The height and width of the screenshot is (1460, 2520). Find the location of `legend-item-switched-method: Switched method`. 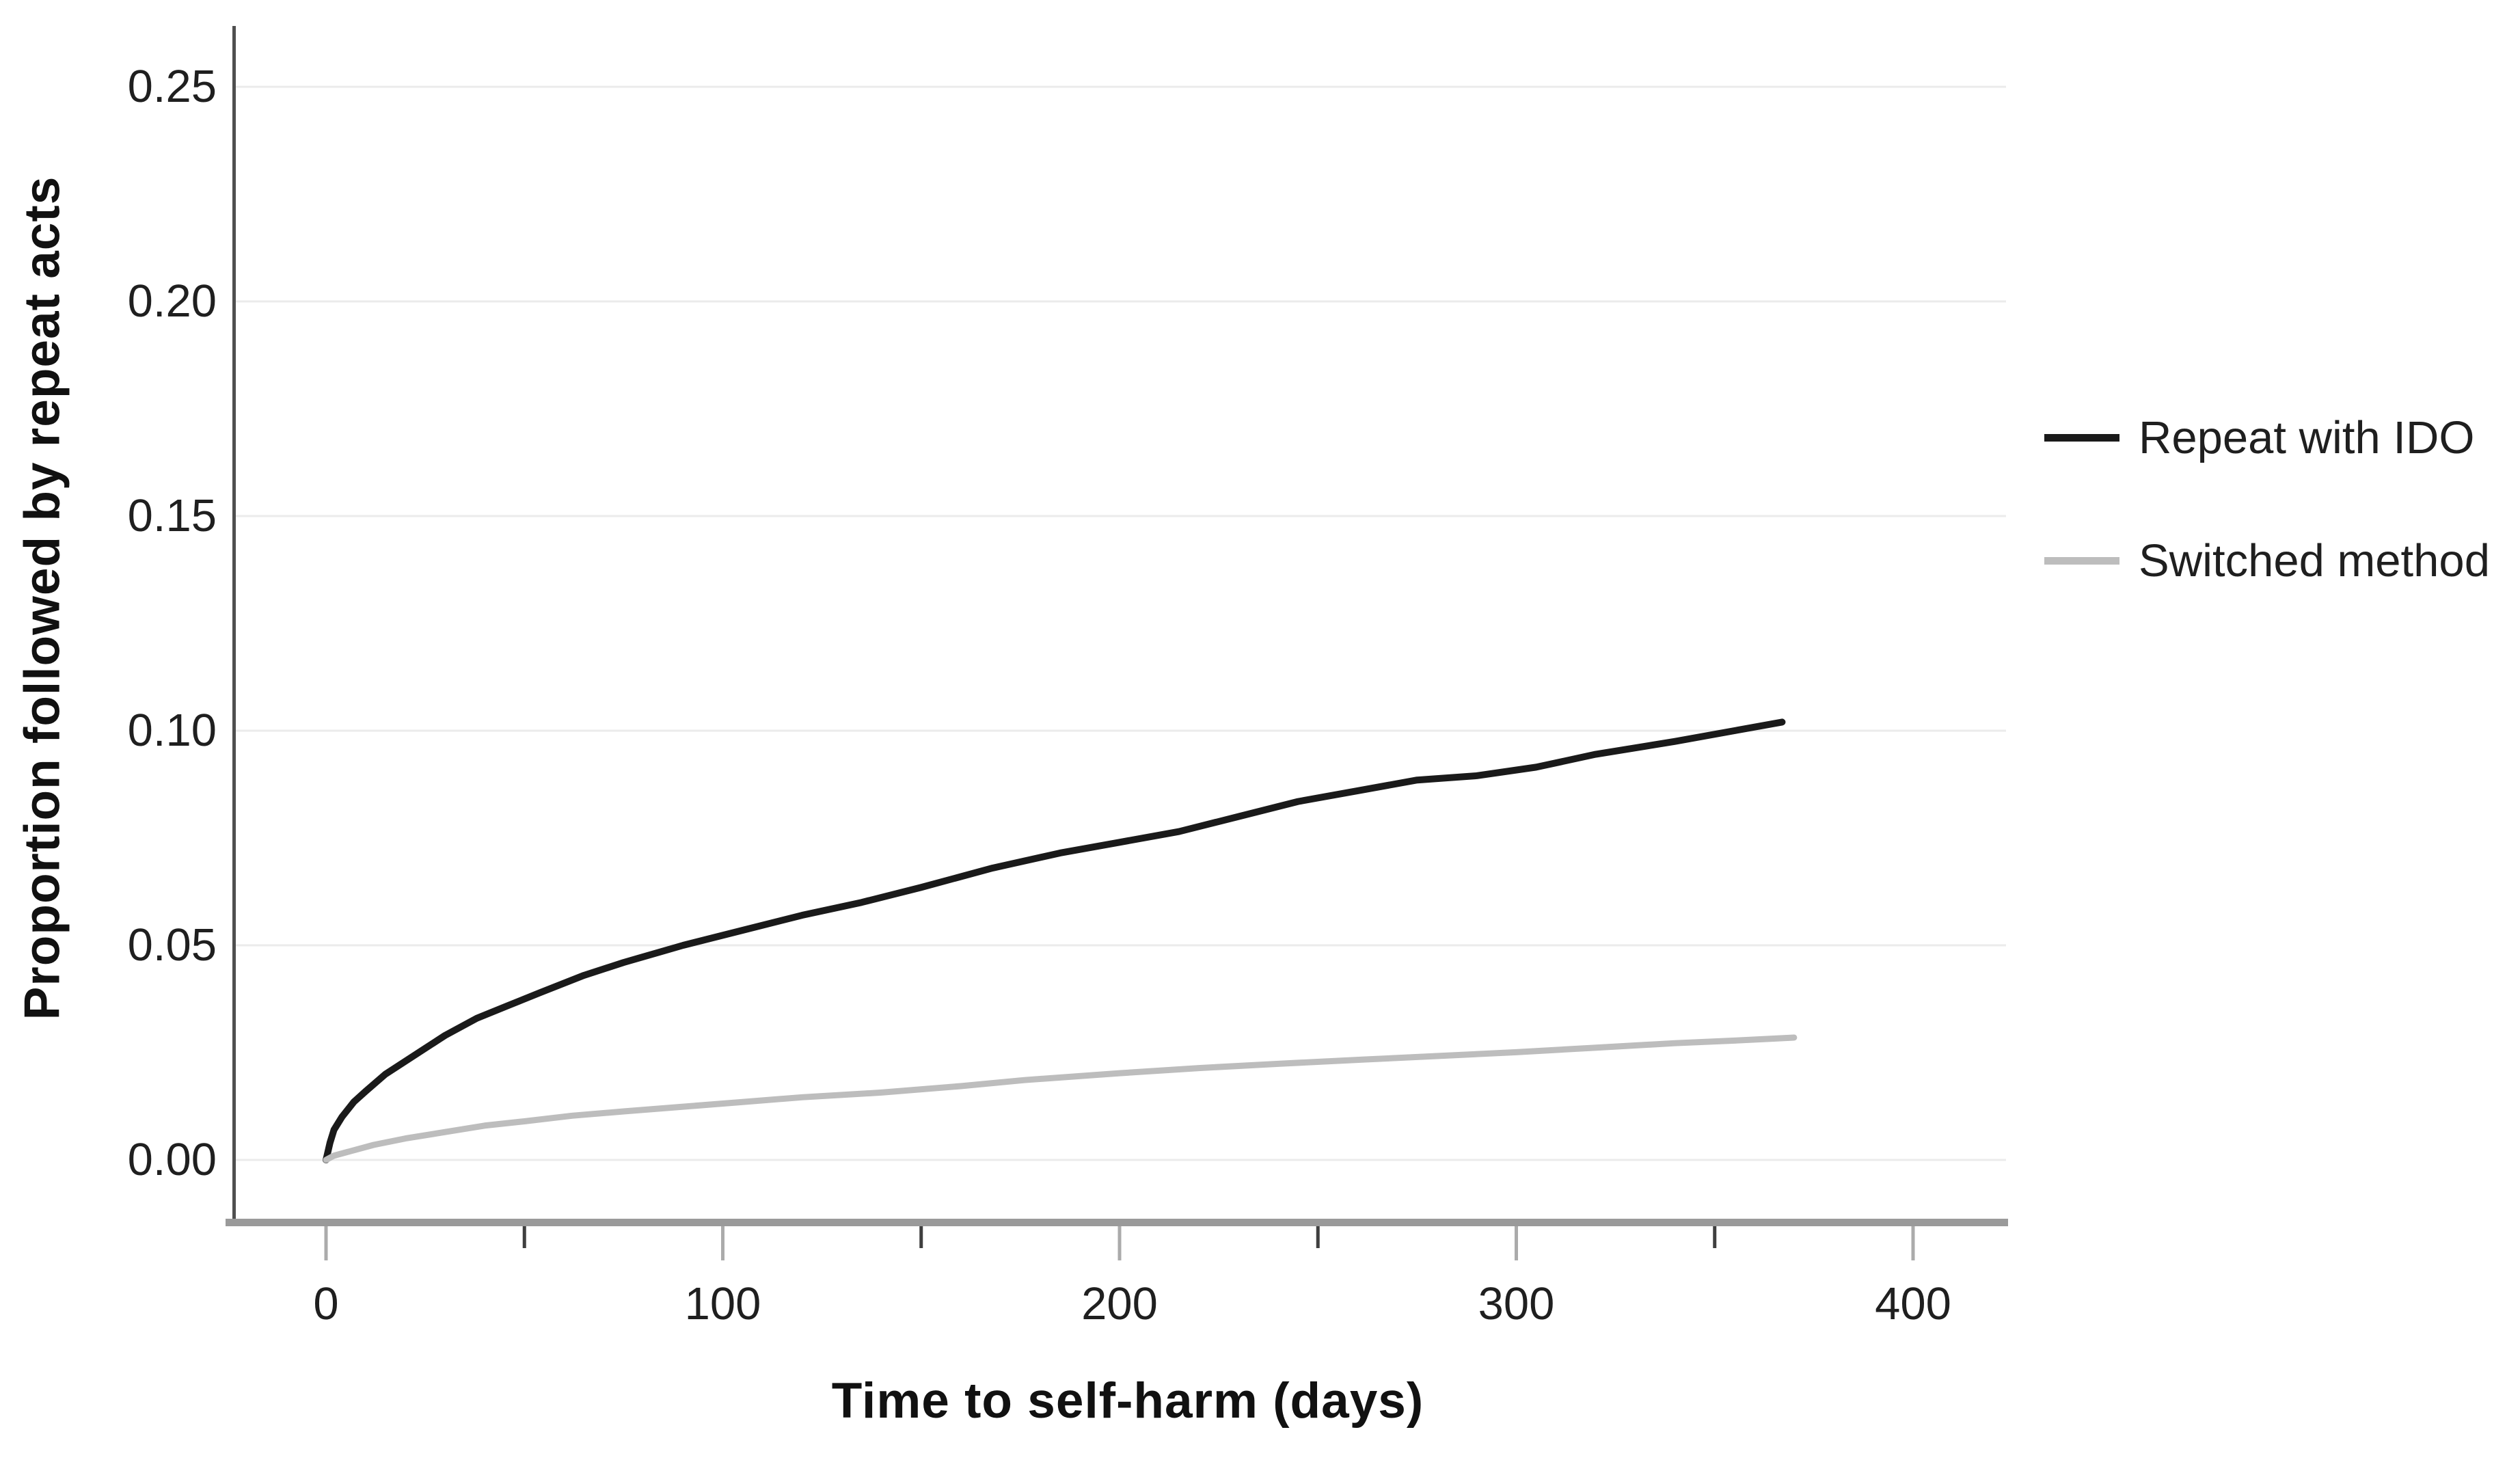

legend-item-switched-method: Switched method is located at coordinates (2267, 560).